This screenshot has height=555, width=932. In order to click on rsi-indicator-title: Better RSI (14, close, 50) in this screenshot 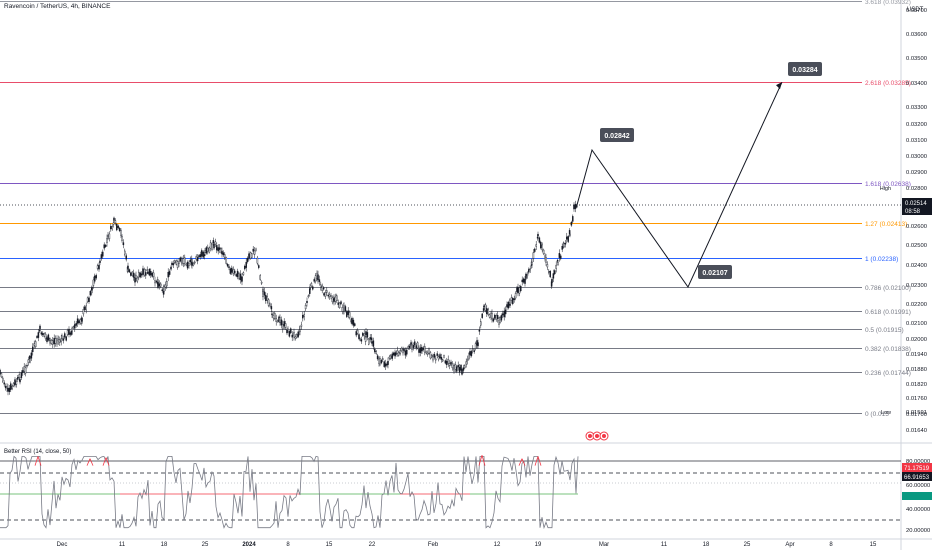, I will do `click(38, 452)`.